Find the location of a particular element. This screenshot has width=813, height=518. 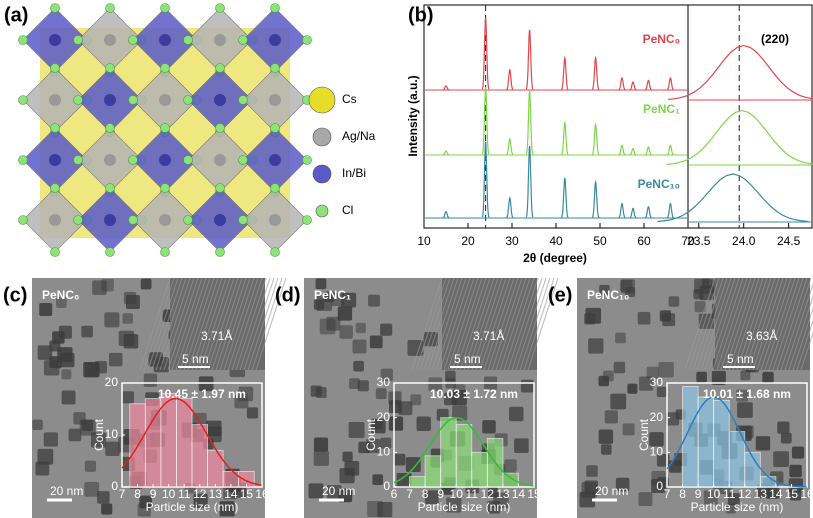

fit-curve is located at coordinates (464, 451).